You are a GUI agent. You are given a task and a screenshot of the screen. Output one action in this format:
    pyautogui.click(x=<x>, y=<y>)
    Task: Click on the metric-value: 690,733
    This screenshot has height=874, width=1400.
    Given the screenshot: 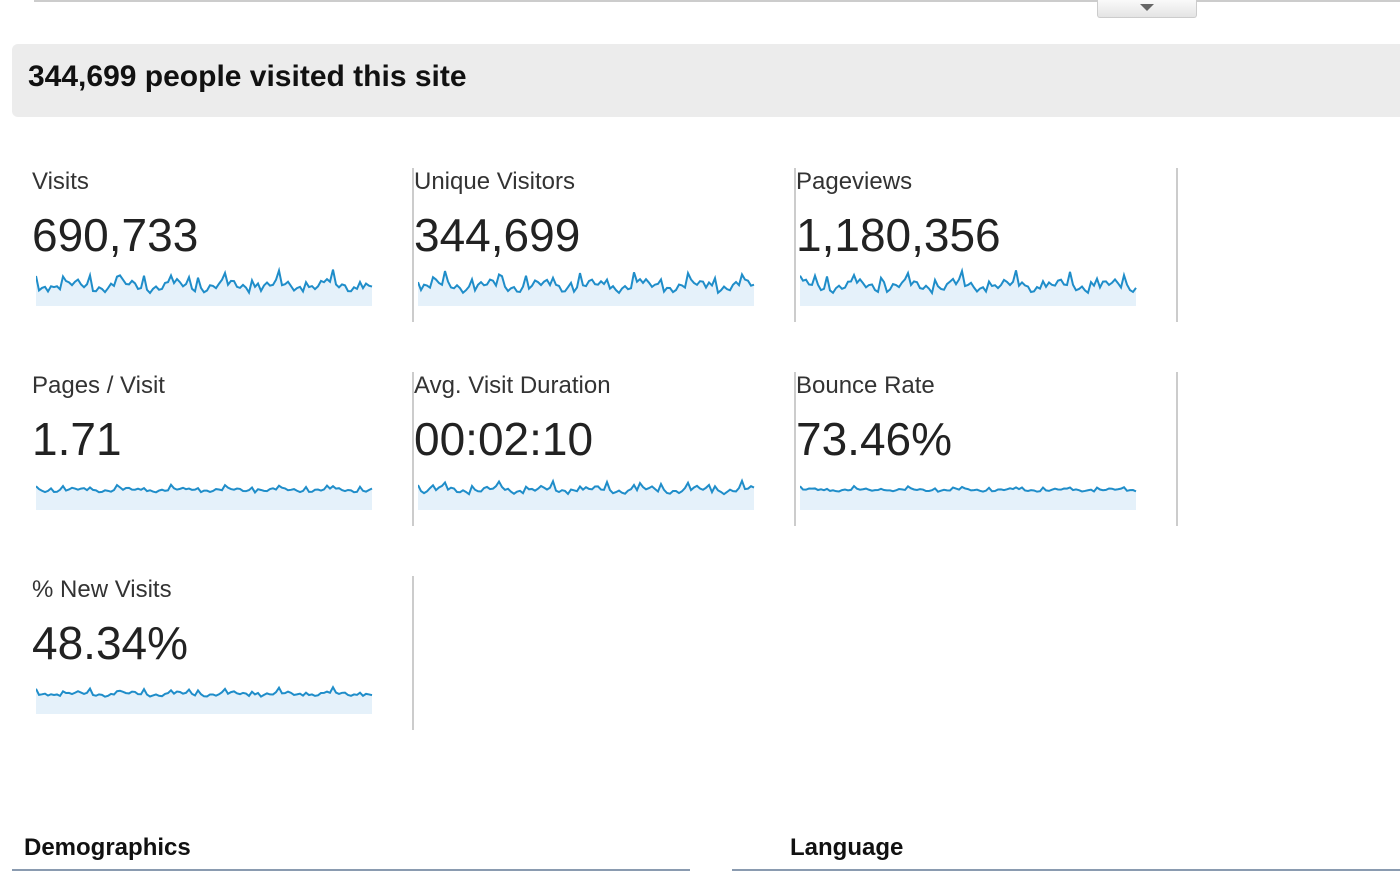 What is the action you would take?
    pyautogui.click(x=115, y=235)
    